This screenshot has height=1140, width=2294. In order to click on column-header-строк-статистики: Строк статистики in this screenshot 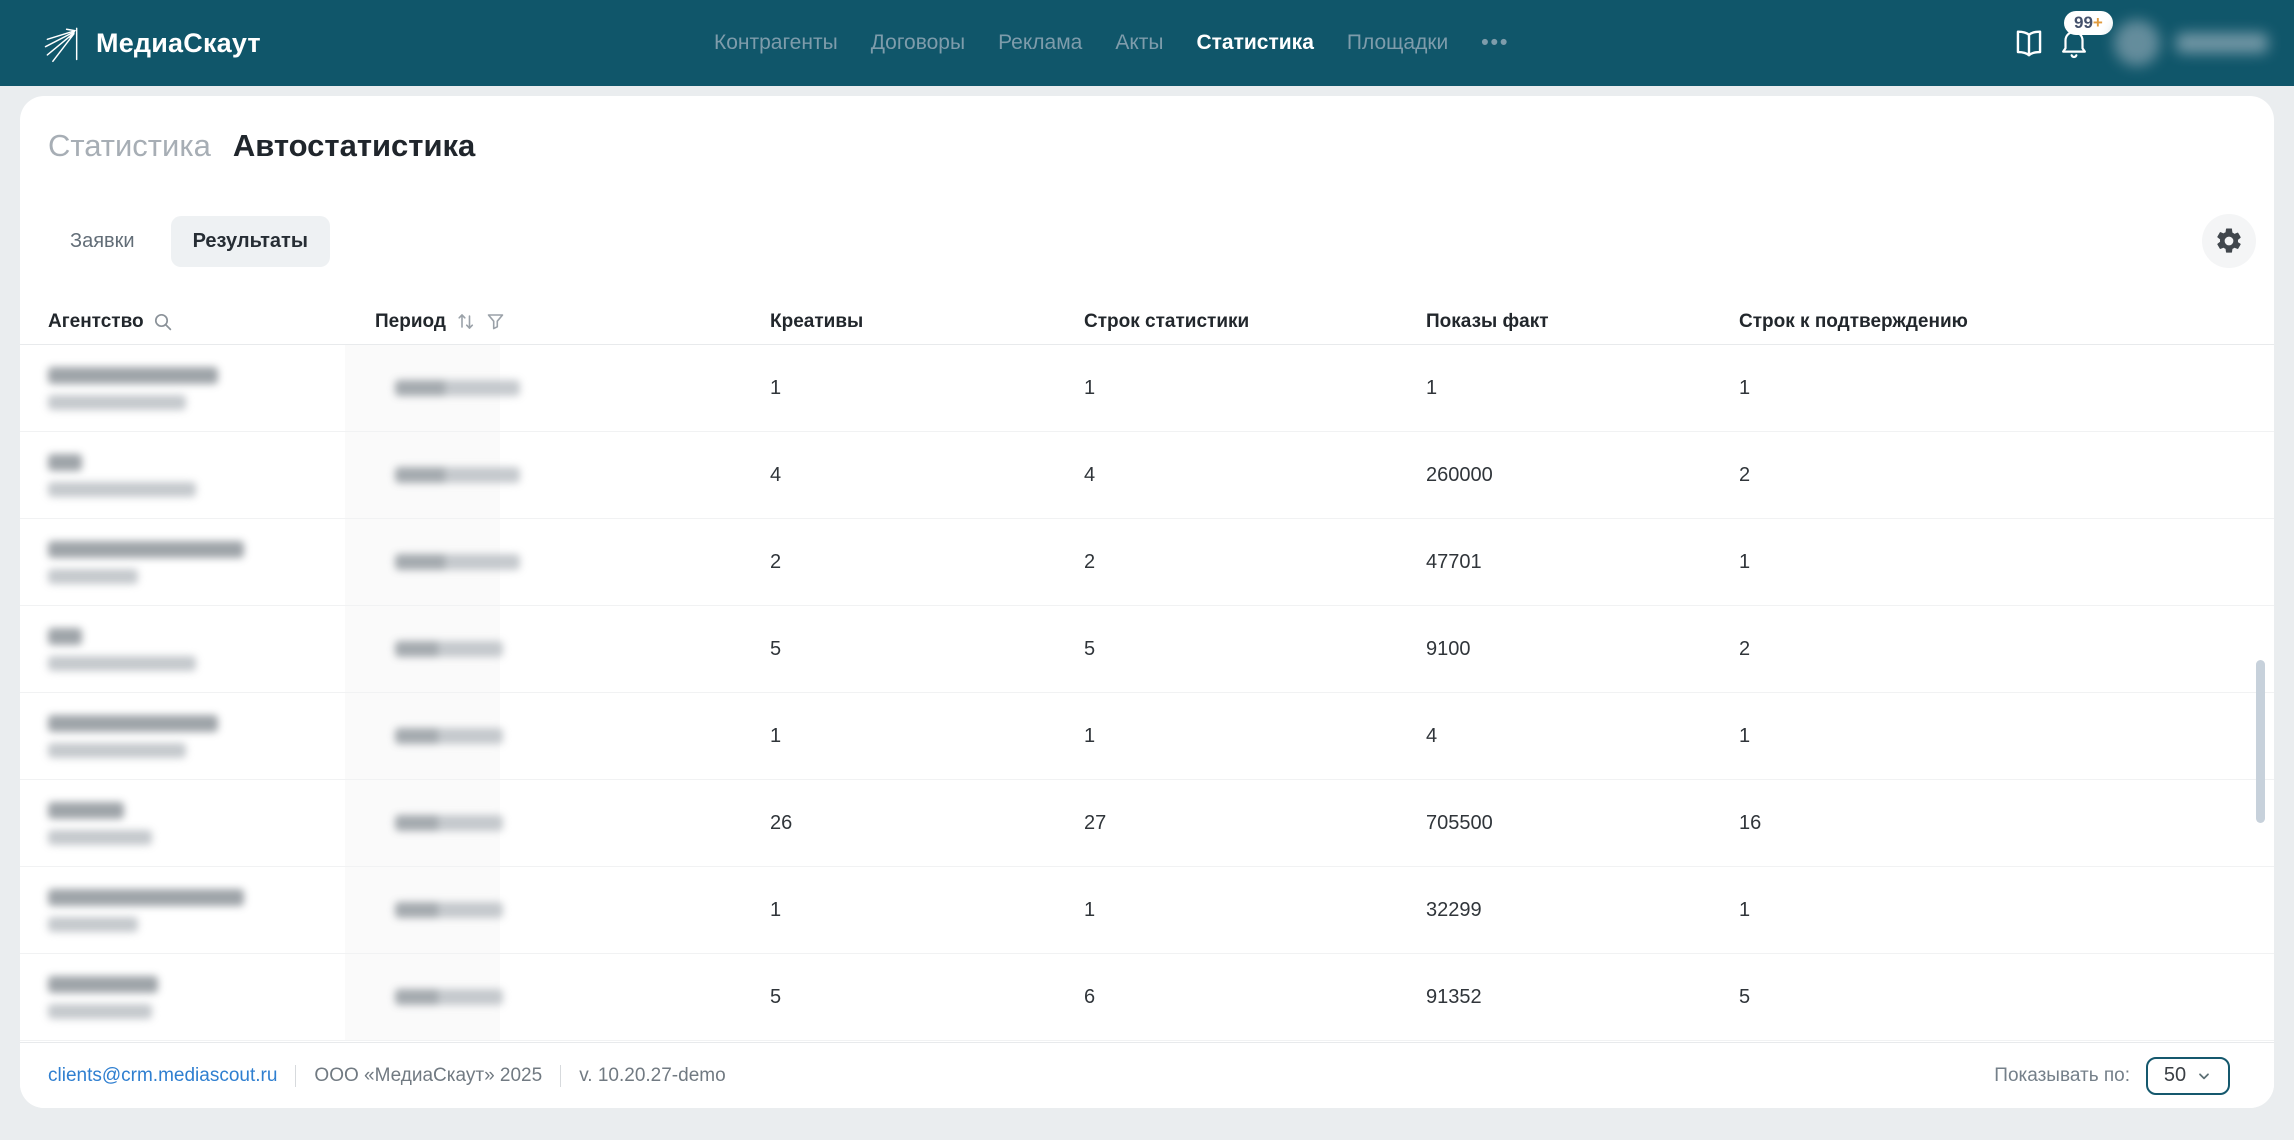, I will do `click(1167, 321)`.